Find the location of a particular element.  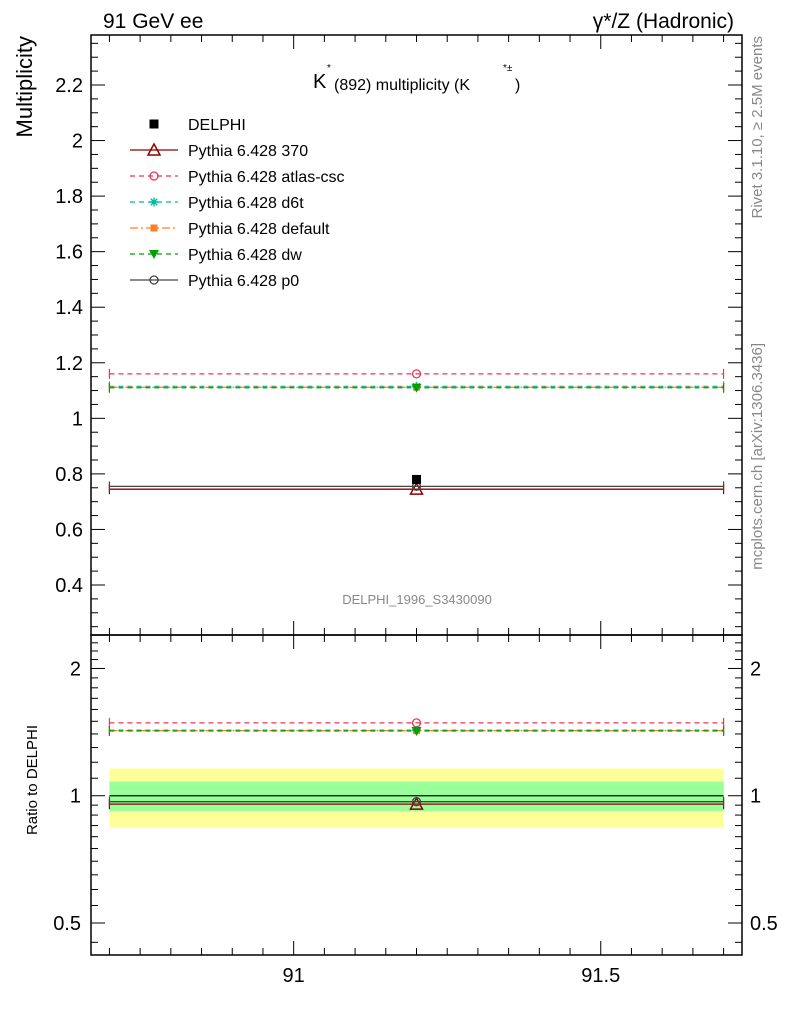

y-axis-label: Multiplicity is located at coordinates (24, 86).